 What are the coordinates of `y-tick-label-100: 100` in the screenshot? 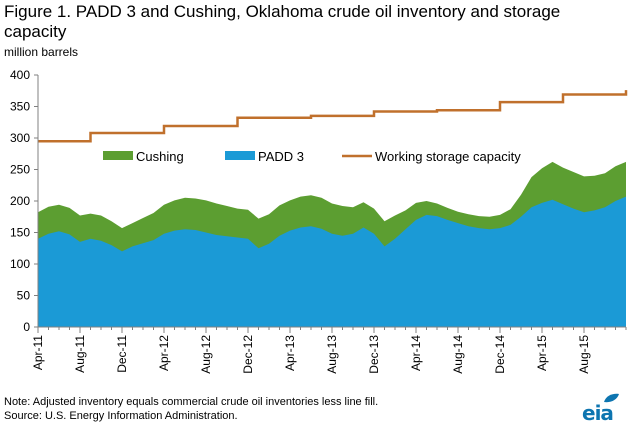 It's located at (20, 264).